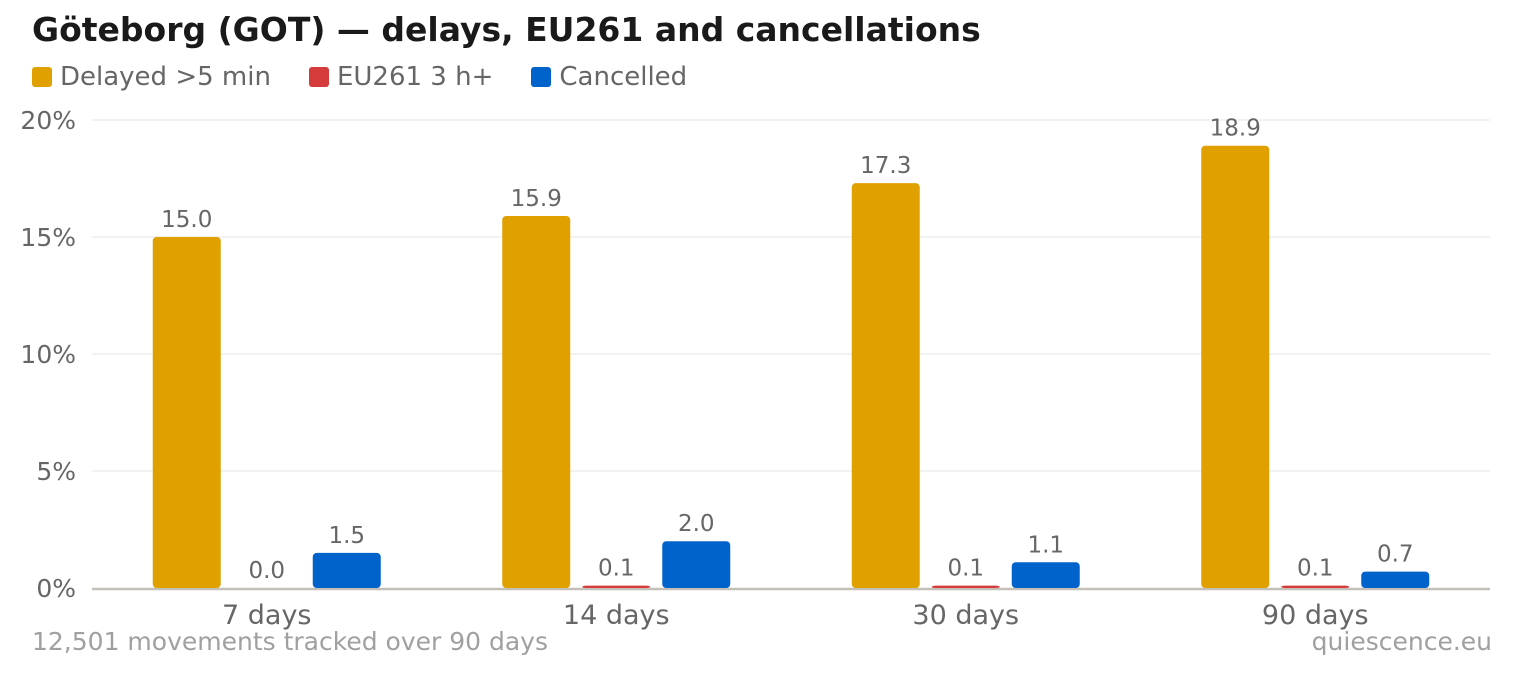 The width and height of the screenshot is (1520, 680). Describe the element at coordinates (616, 615) in the screenshot. I see `x-tick-label: 14 days` at that location.